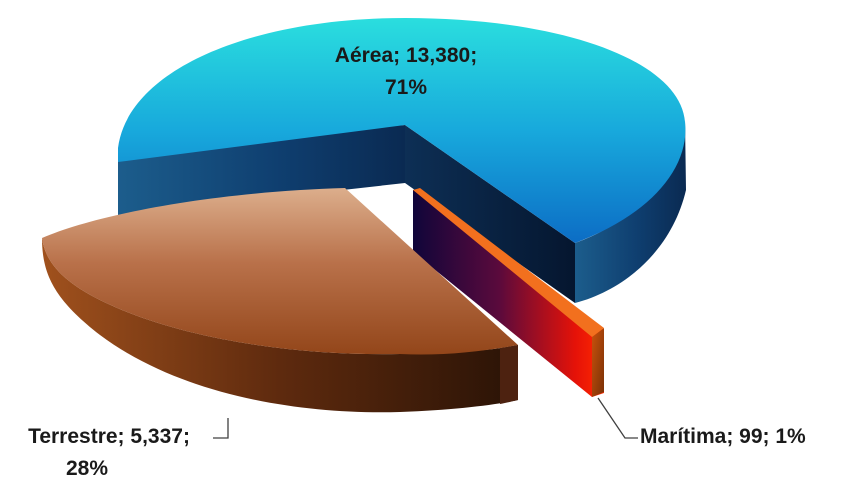 Image resolution: width=859 pixels, height=485 pixels. What do you see at coordinates (87, 468) in the screenshot?
I see `data-label-terrestre-line2: 28%` at bounding box center [87, 468].